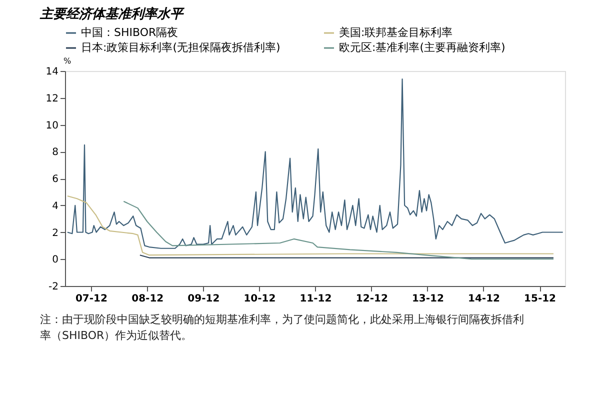 Image resolution: width=600 pixels, height=406 pixels. I want to click on y-tick-label: 14, so click(52, 72).